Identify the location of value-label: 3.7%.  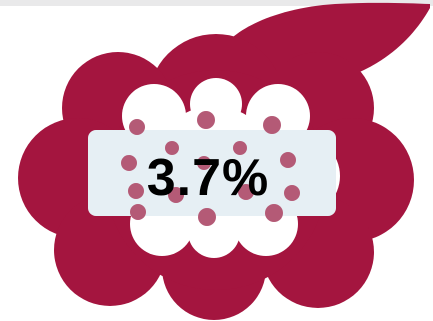
(208, 178).